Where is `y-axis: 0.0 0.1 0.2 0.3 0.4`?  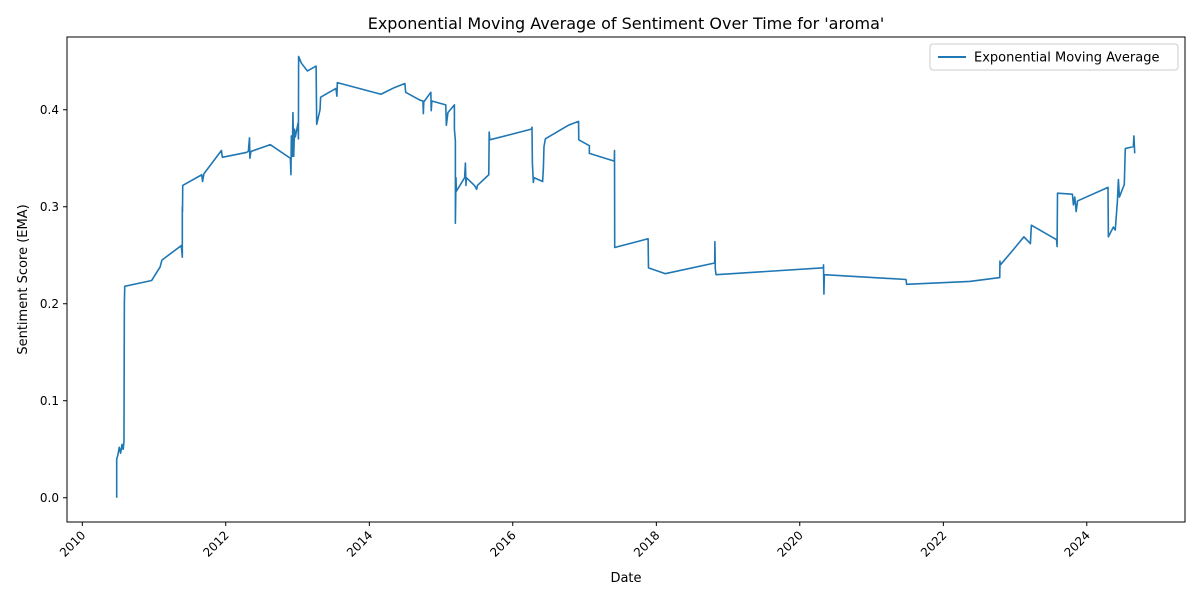 y-axis: 0.0 0.1 0.2 0.3 0.4 is located at coordinates (53, 304).